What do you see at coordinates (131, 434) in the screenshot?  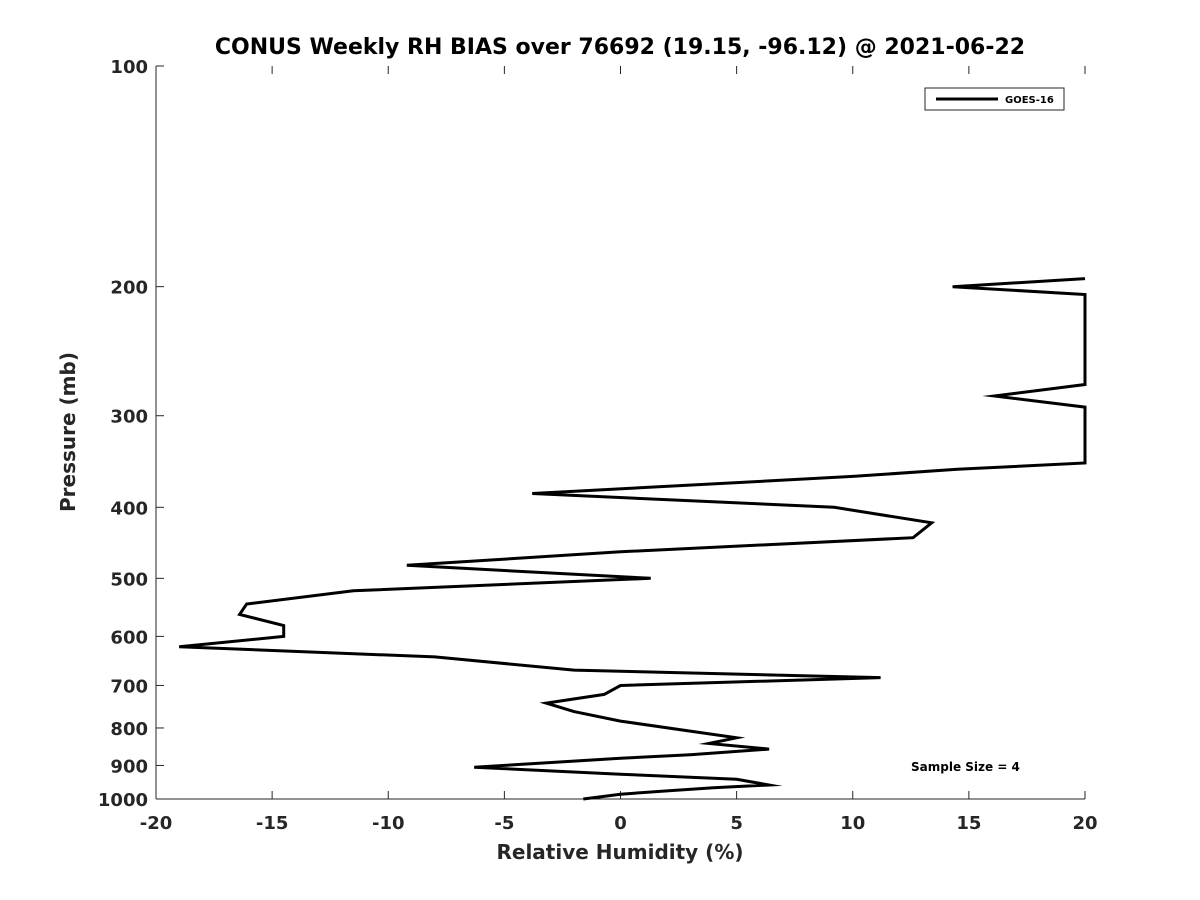 I see `y-axis-ticks: 100 200 300 400 500 600 700 800 900 1000` at bounding box center [131, 434].